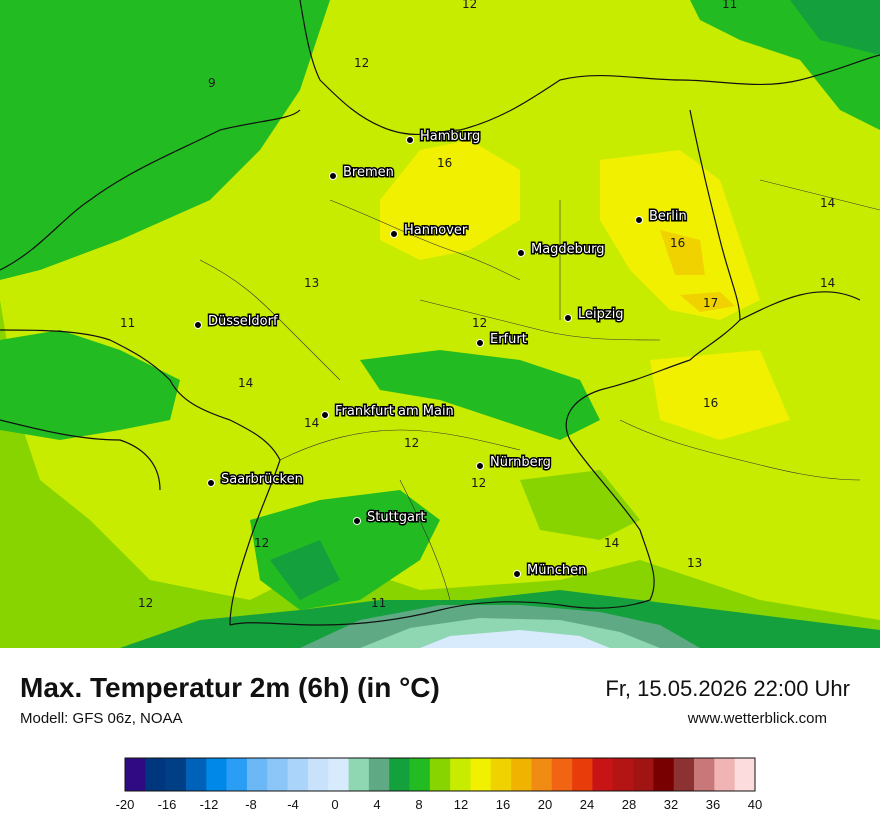 The image size is (880, 830). What do you see at coordinates (436, 230) in the screenshot?
I see `city-label: Hannover` at bounding box center [436, 230].